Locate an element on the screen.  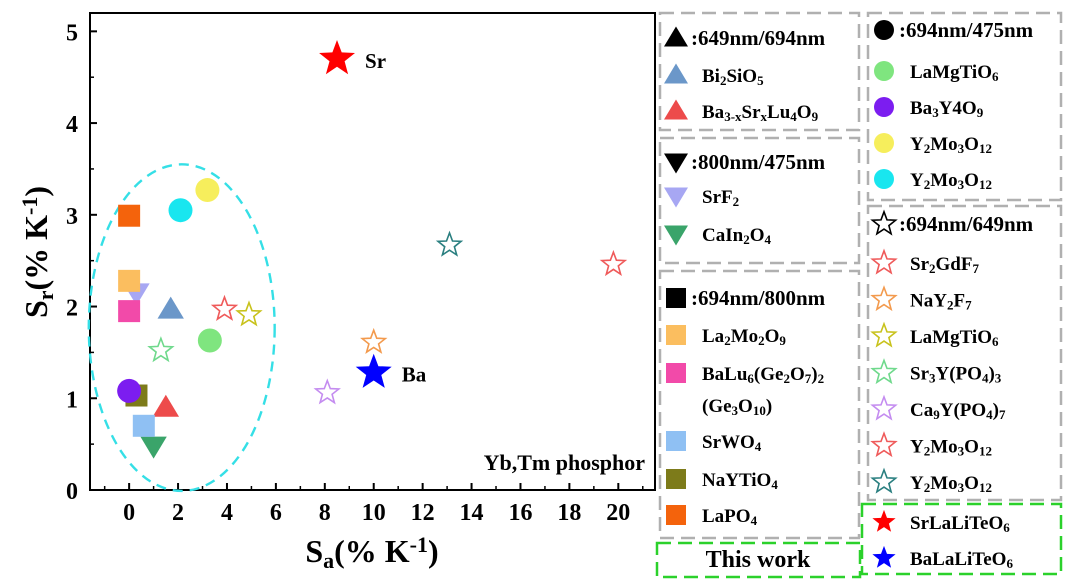
legend-entry-13-icon is located at coordinates (884, 261).